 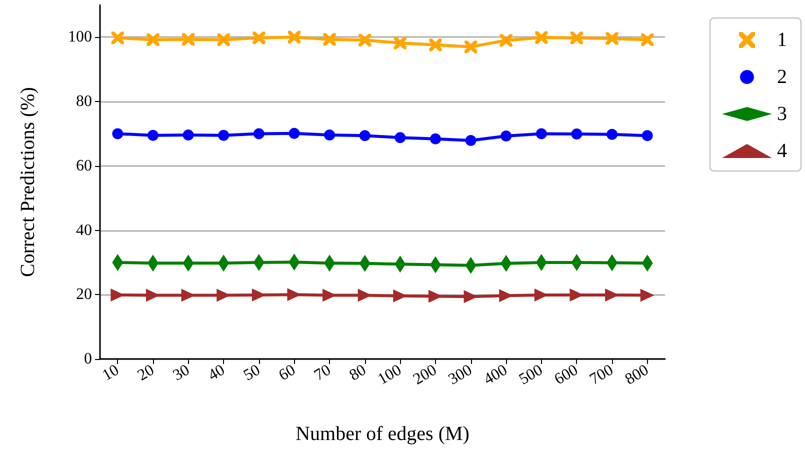 I want to click on x-tick-label: 10, so click(x=111, y=373).